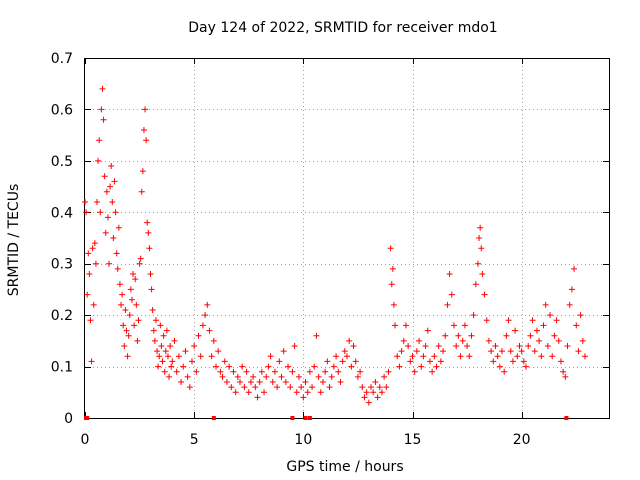  I want to click on y-tick-label: 0.5, so click(62, 162).